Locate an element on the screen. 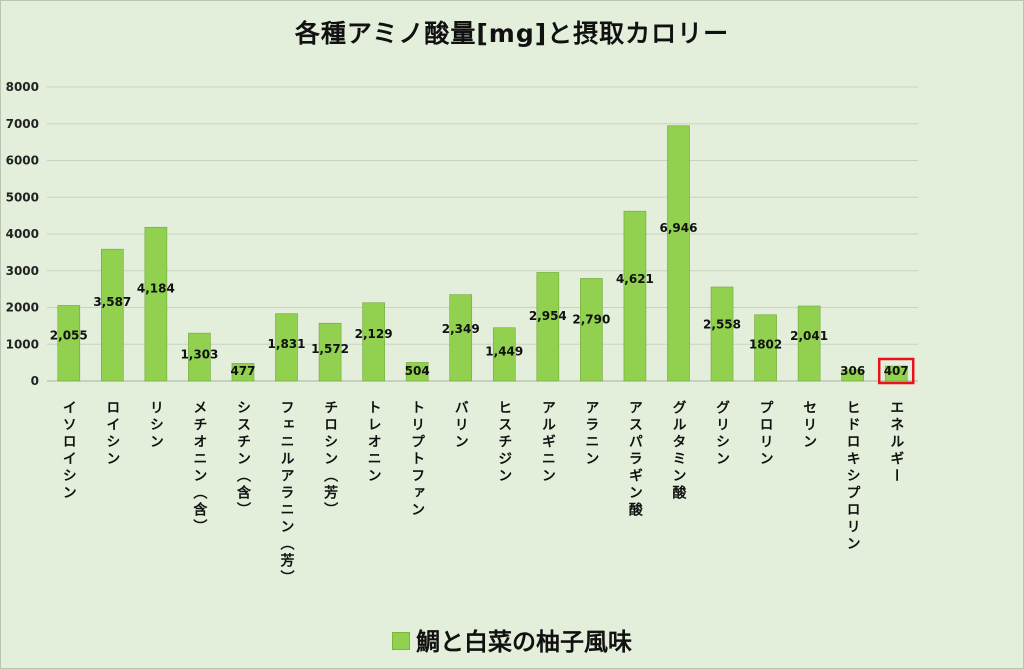 The height and width of the screenshot is (669, 1024). legend-label: 鯛と白菜の柚子風味 is located at coordinates (524, 642).